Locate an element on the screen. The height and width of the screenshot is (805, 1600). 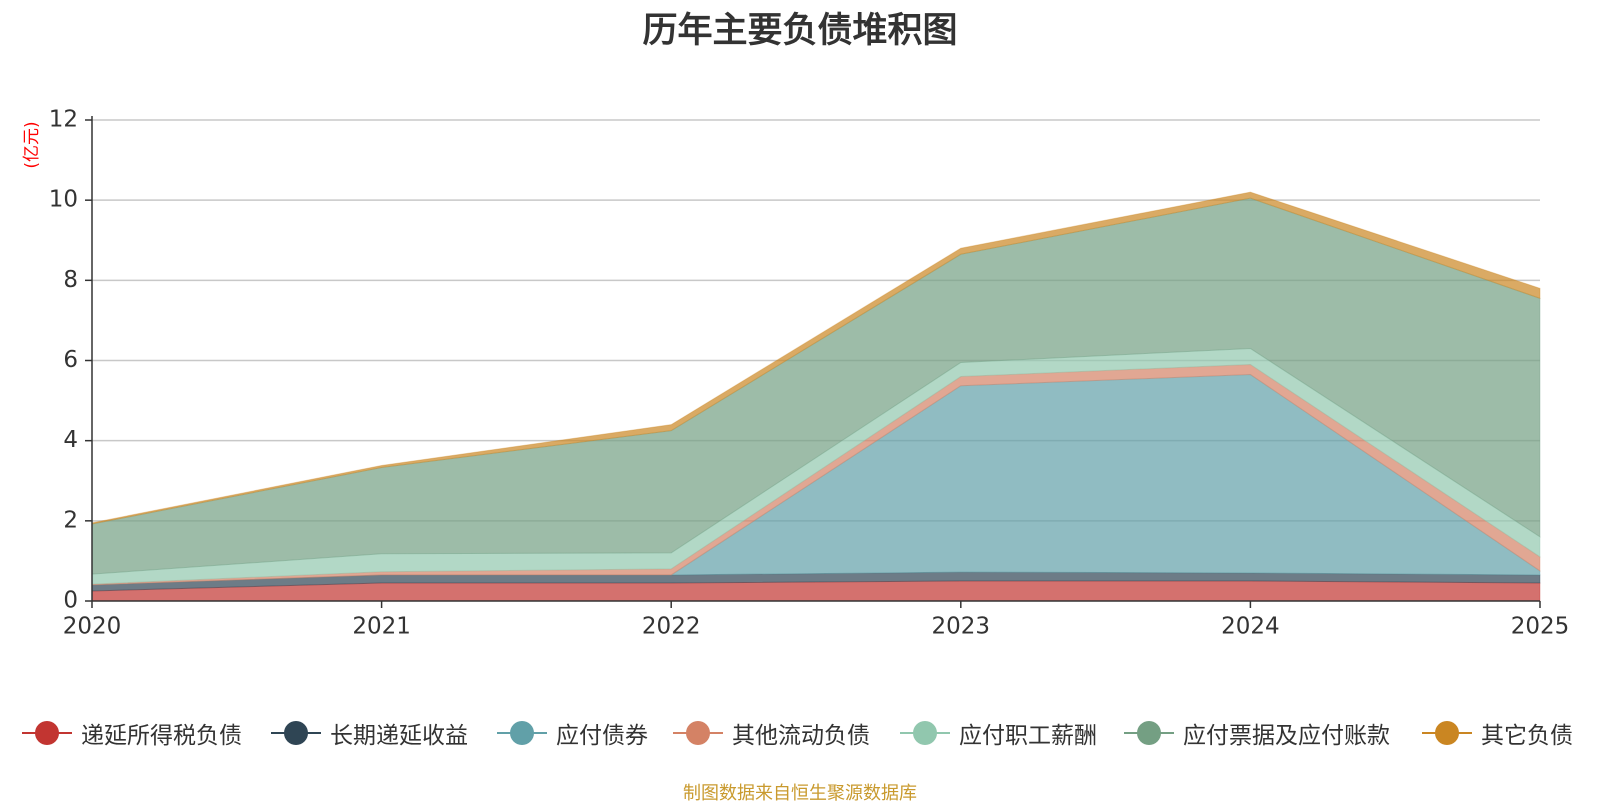
legend-label: 递延所得税负债 is located at coordinates (161, 736).